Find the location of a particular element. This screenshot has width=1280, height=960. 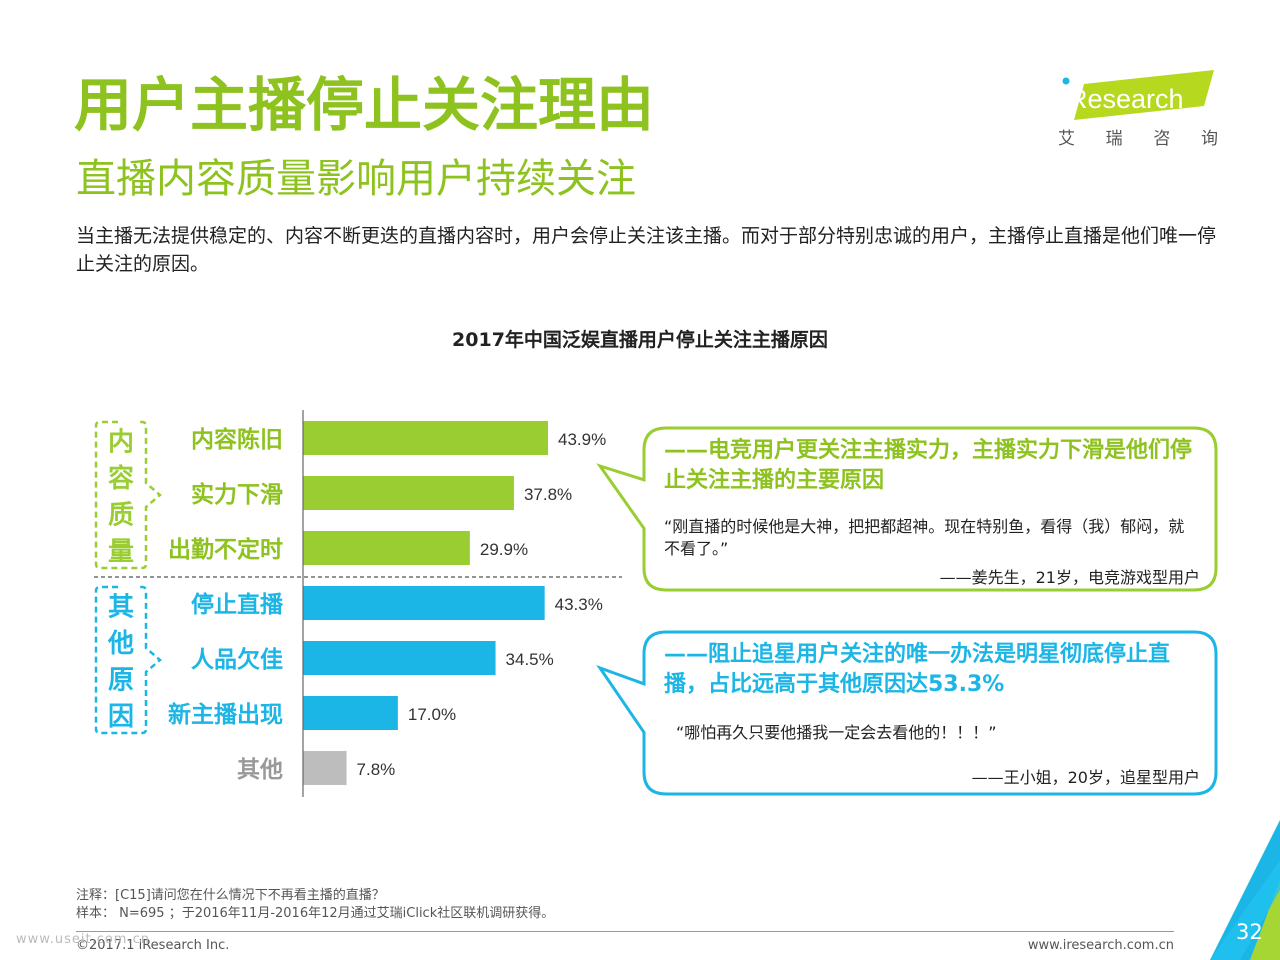

iresearch-logo: iResearch is located at coordinates (1138, 95).